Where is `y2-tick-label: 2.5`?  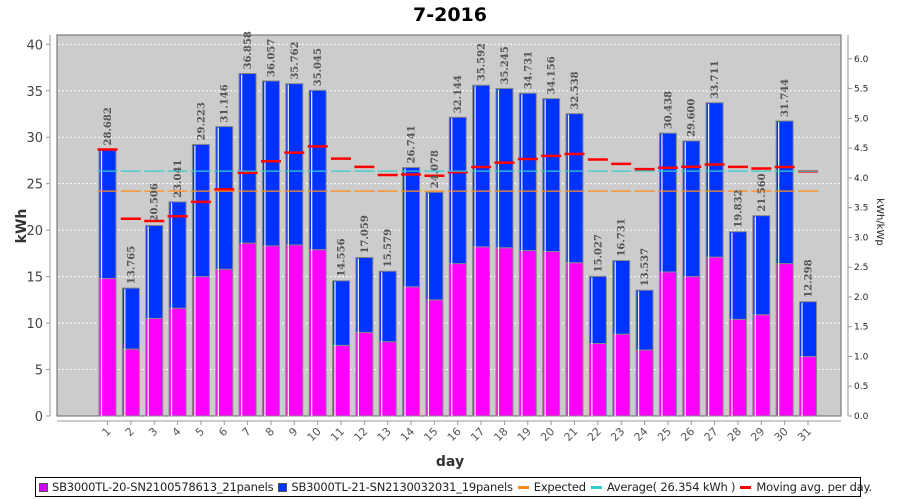 y2-tick-label: 2.5 is located at coordinates (861, 268).